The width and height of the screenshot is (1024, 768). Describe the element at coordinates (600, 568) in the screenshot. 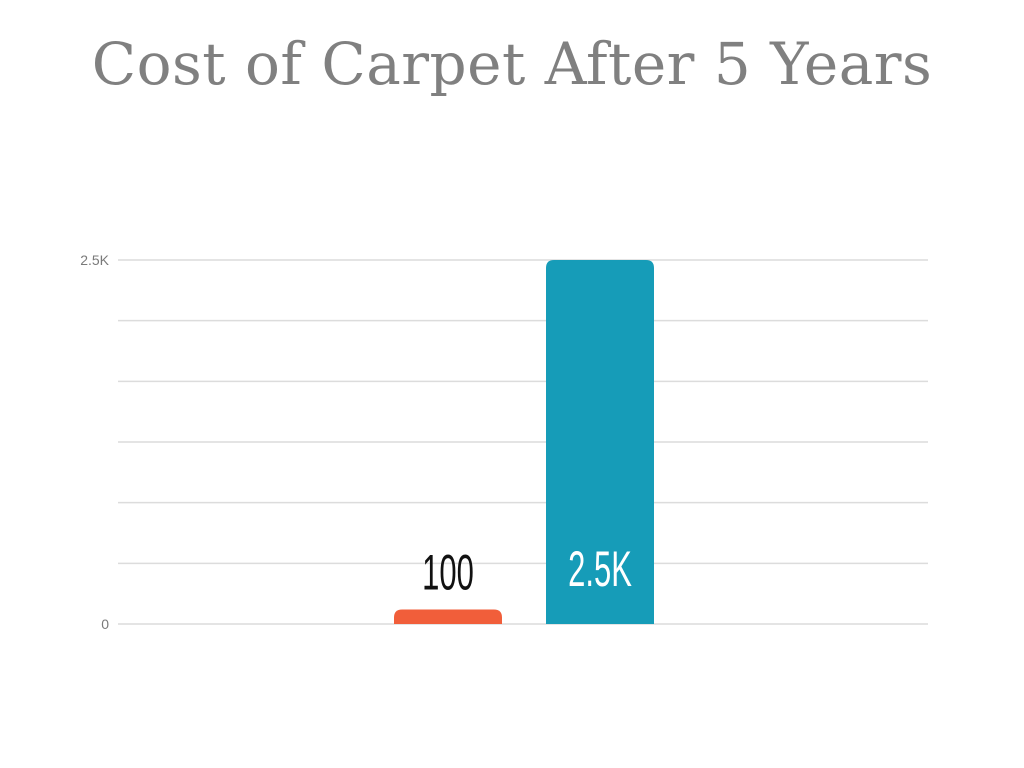

I see `data-label-1: 2.5K` at that location.